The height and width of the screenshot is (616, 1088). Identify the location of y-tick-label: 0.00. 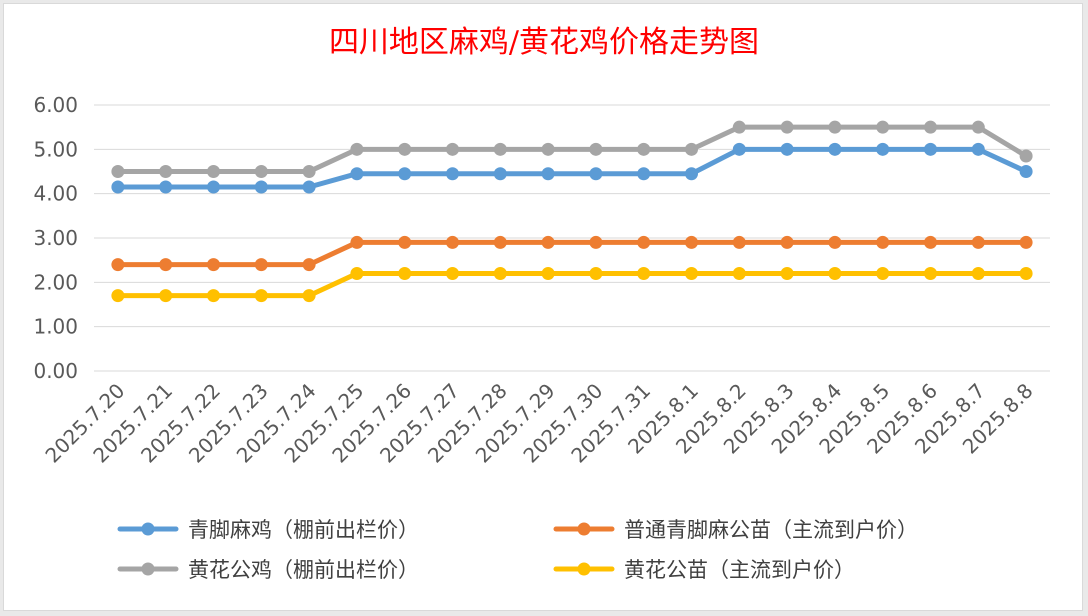
(55, 371).